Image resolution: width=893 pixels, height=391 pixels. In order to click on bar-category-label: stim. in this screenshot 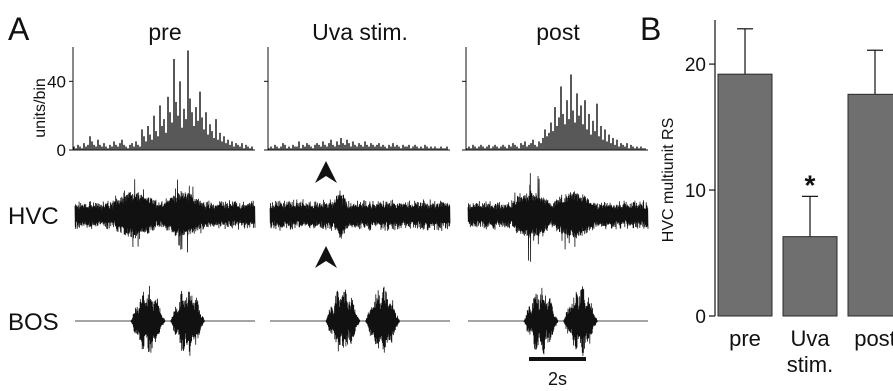, I will do `click(810, 364)`.